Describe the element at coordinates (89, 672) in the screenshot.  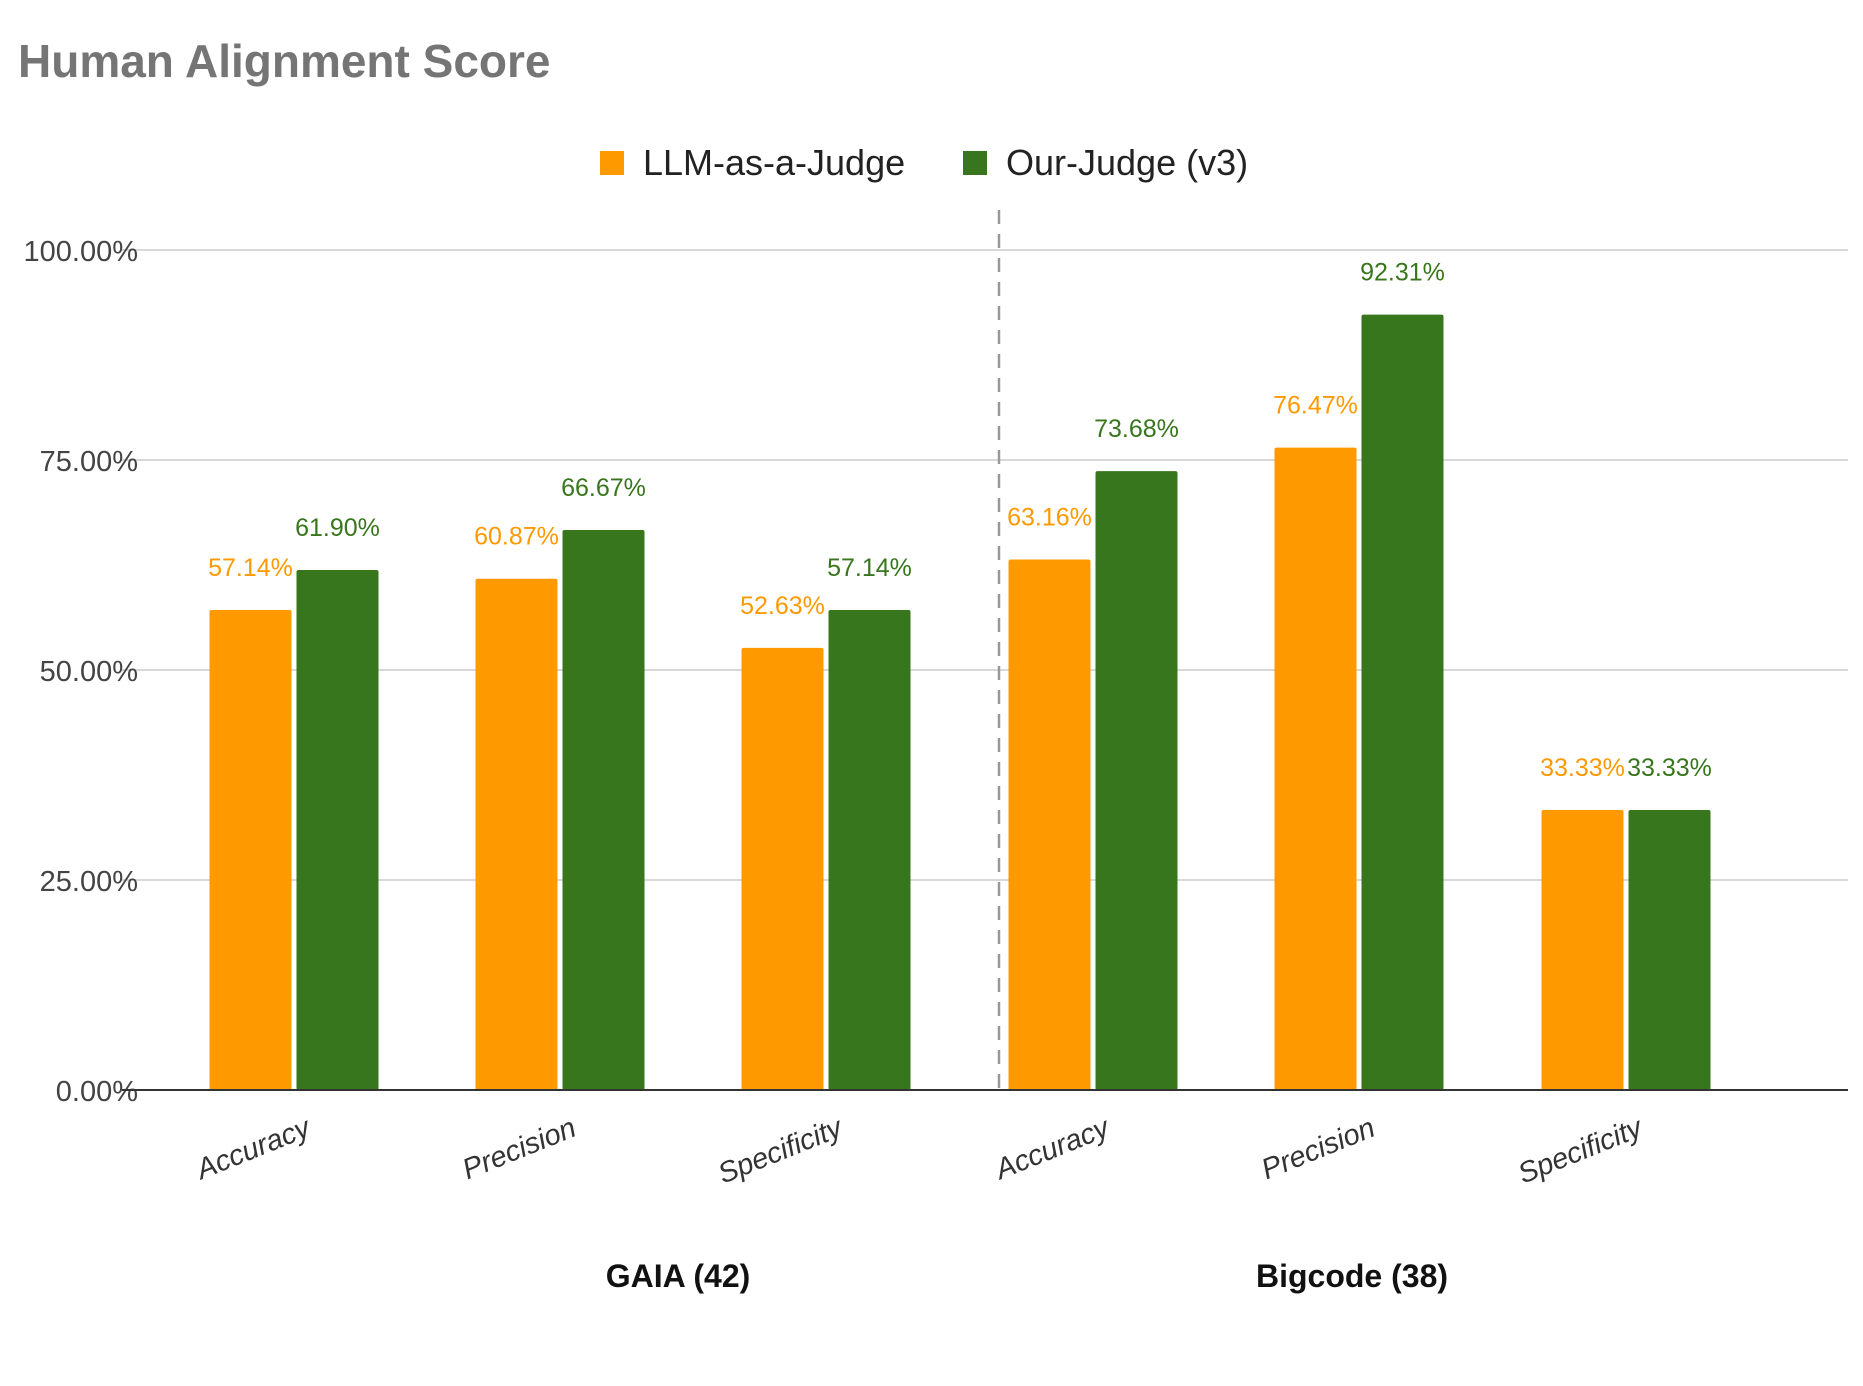
I see `y-tick-label: 50.00%` at that location.